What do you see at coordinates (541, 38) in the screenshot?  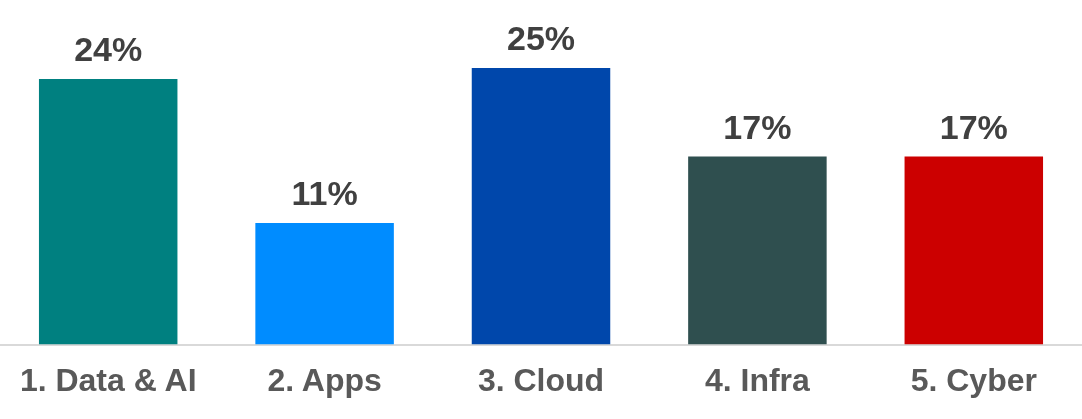 I see `data-label: 25%` at bounding box center [541, 38].